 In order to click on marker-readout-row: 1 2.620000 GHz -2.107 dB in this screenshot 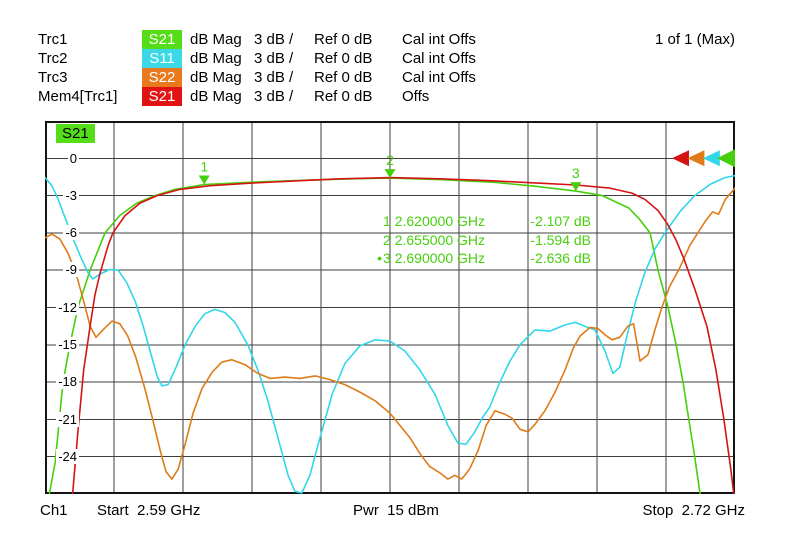, I will do `click(460, 221)`.